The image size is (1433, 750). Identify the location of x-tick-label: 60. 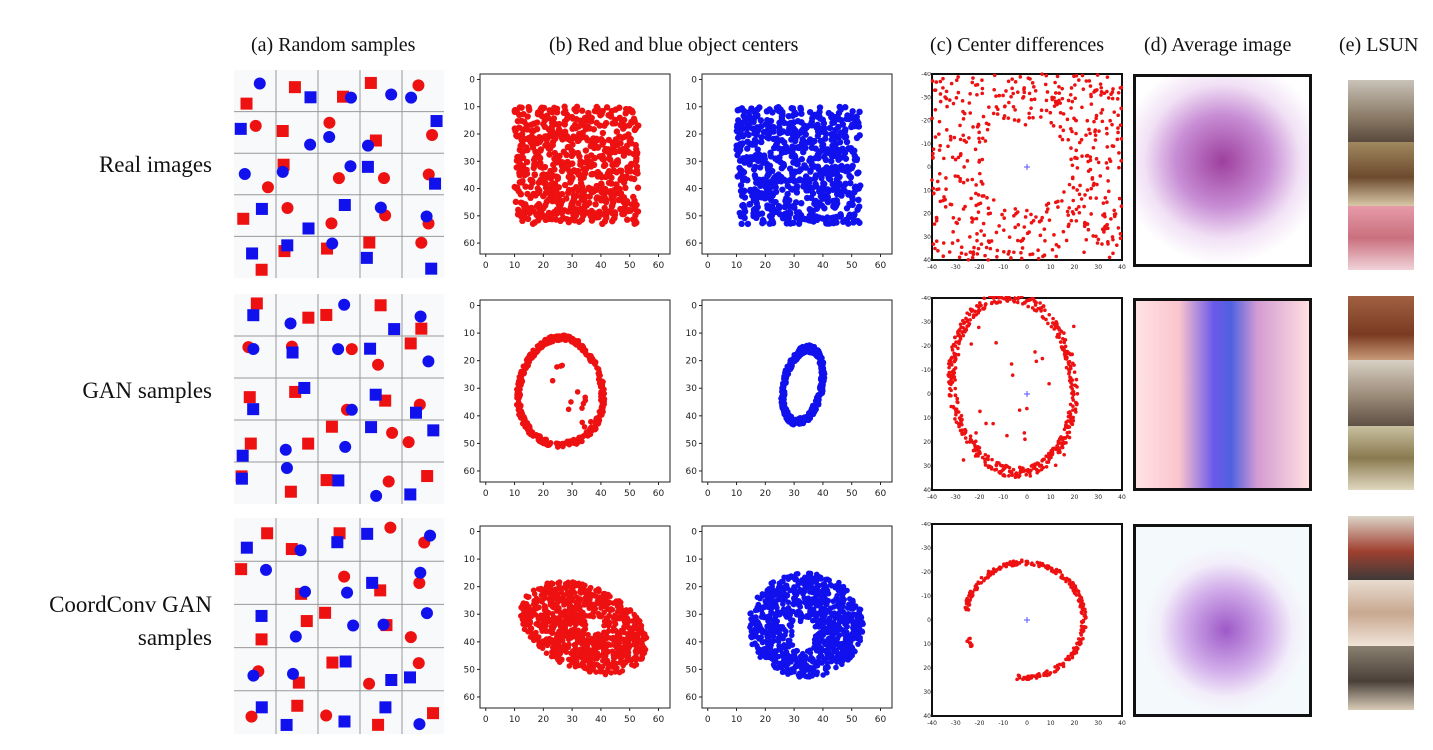
(659, 720).